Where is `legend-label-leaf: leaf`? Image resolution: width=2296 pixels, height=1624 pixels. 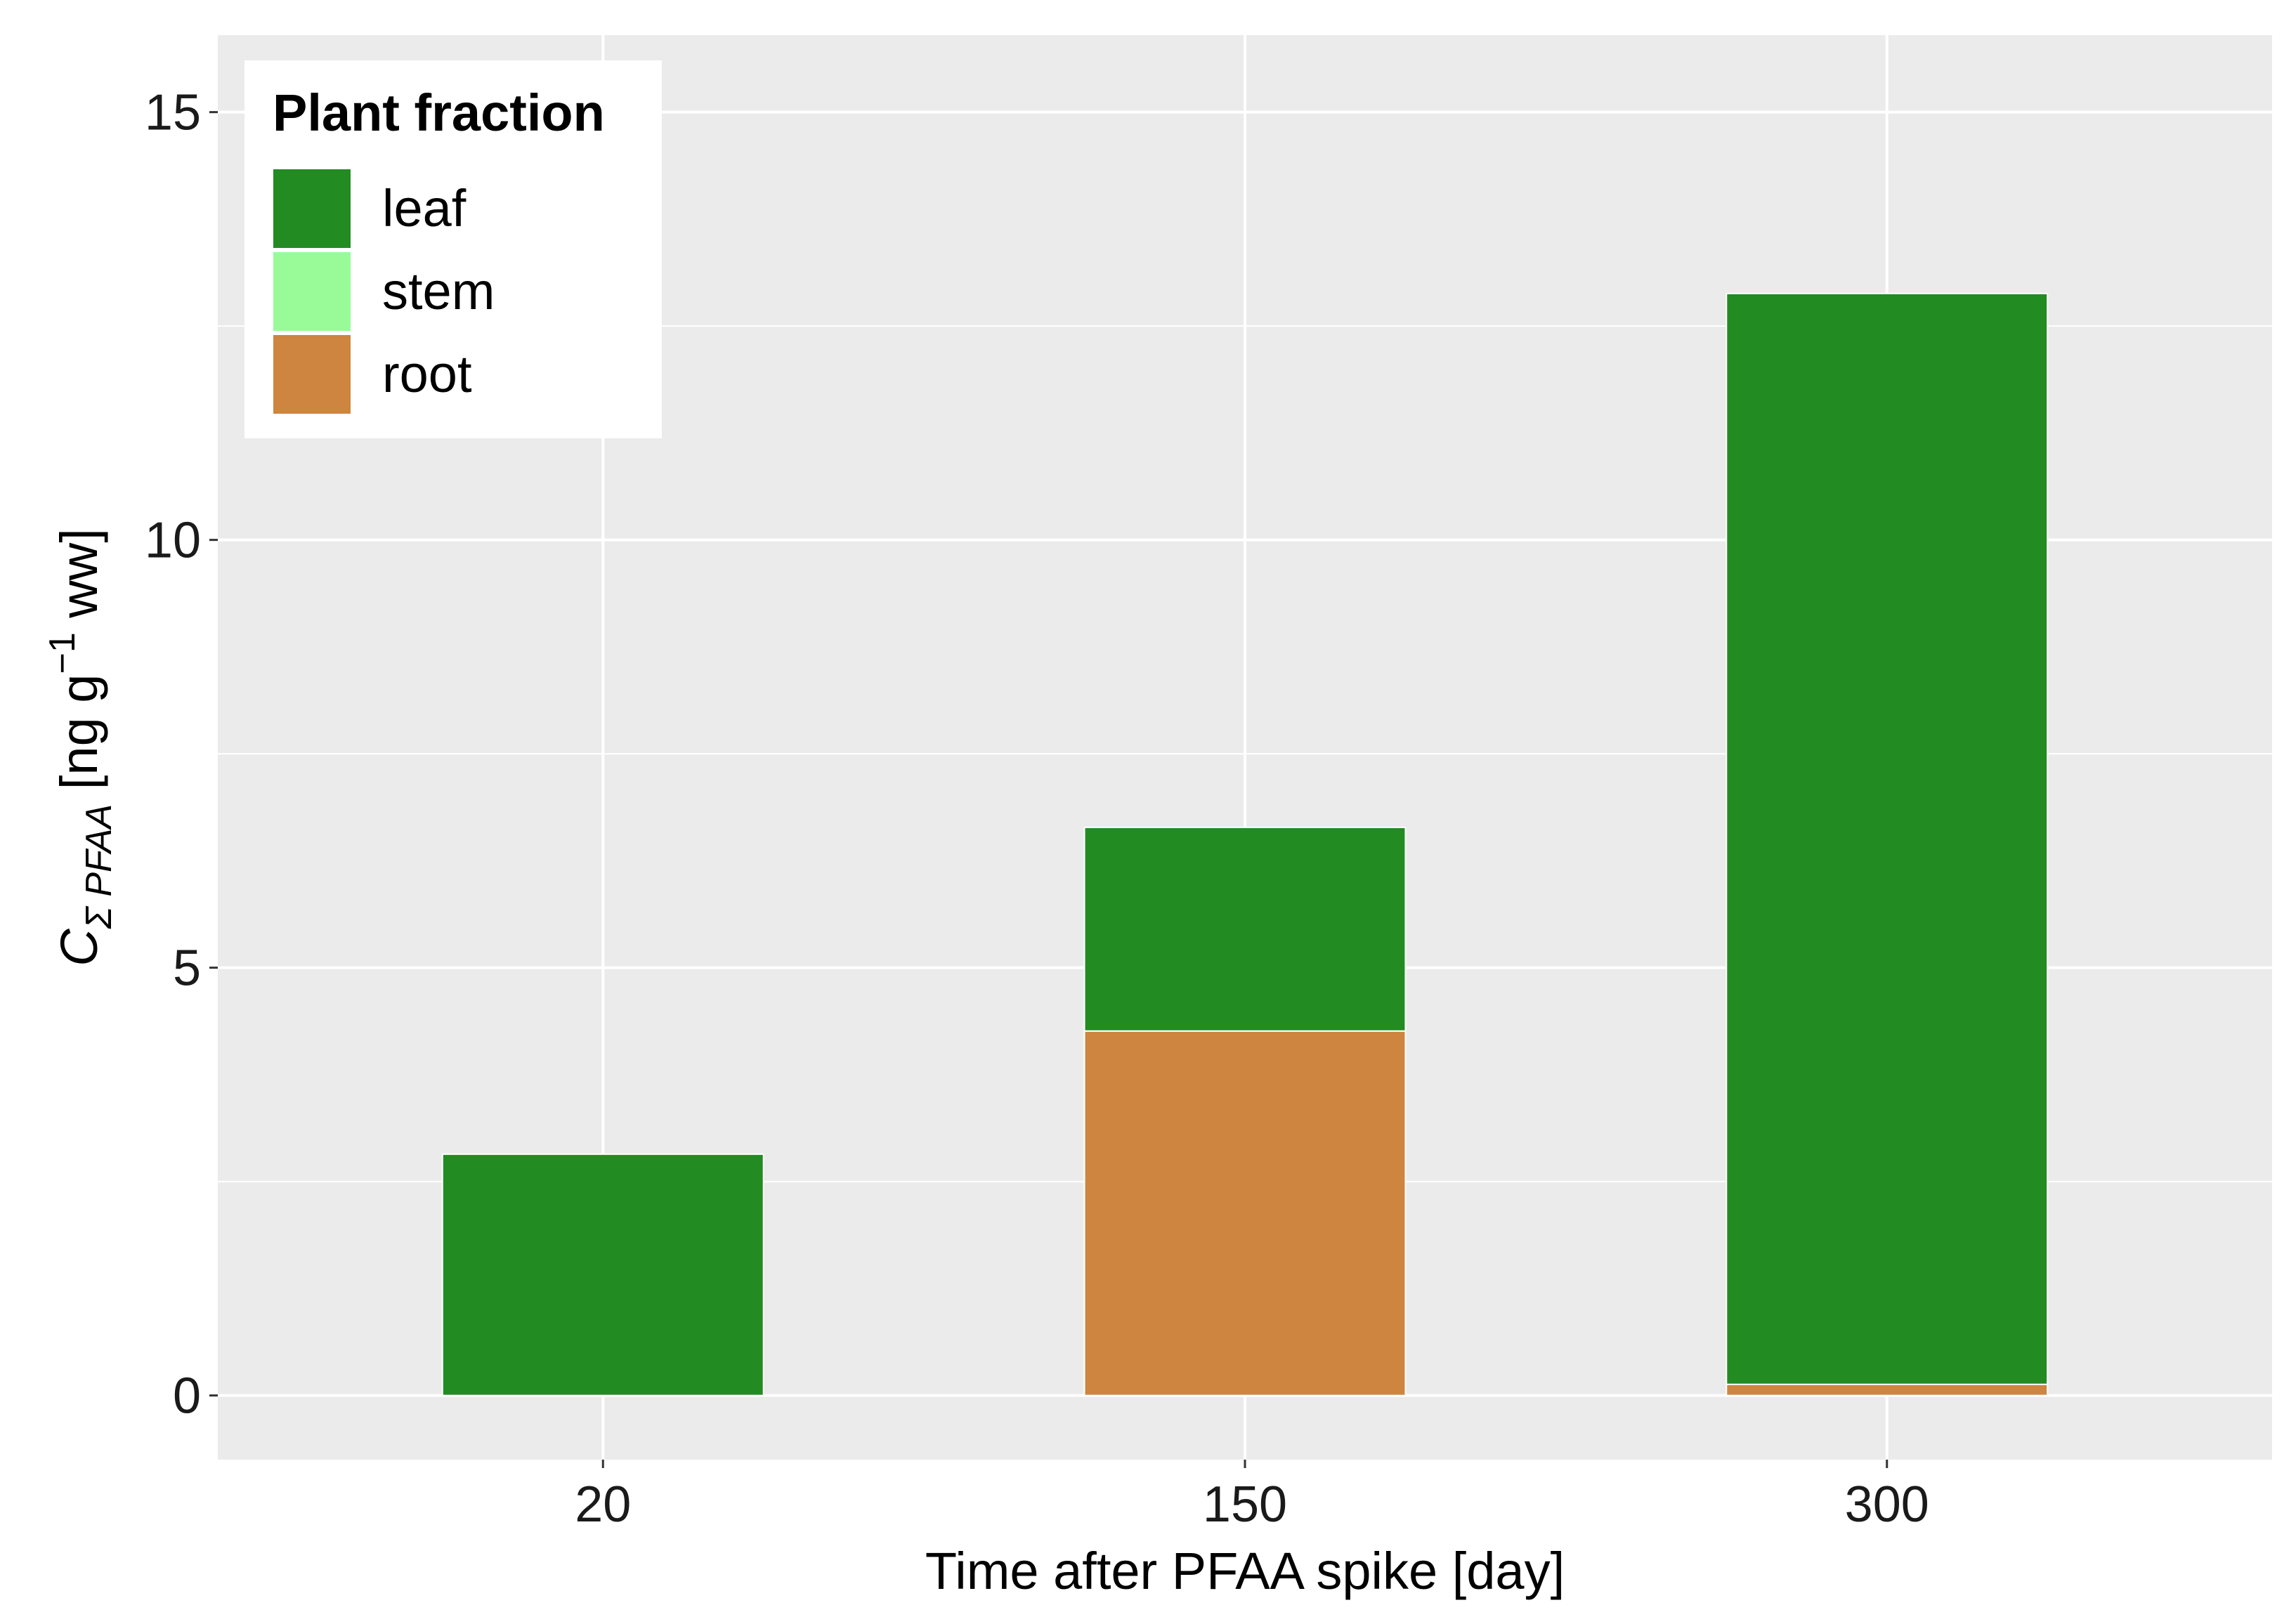 legend-label-leaf: leaf is located at coordinates (425, 208).